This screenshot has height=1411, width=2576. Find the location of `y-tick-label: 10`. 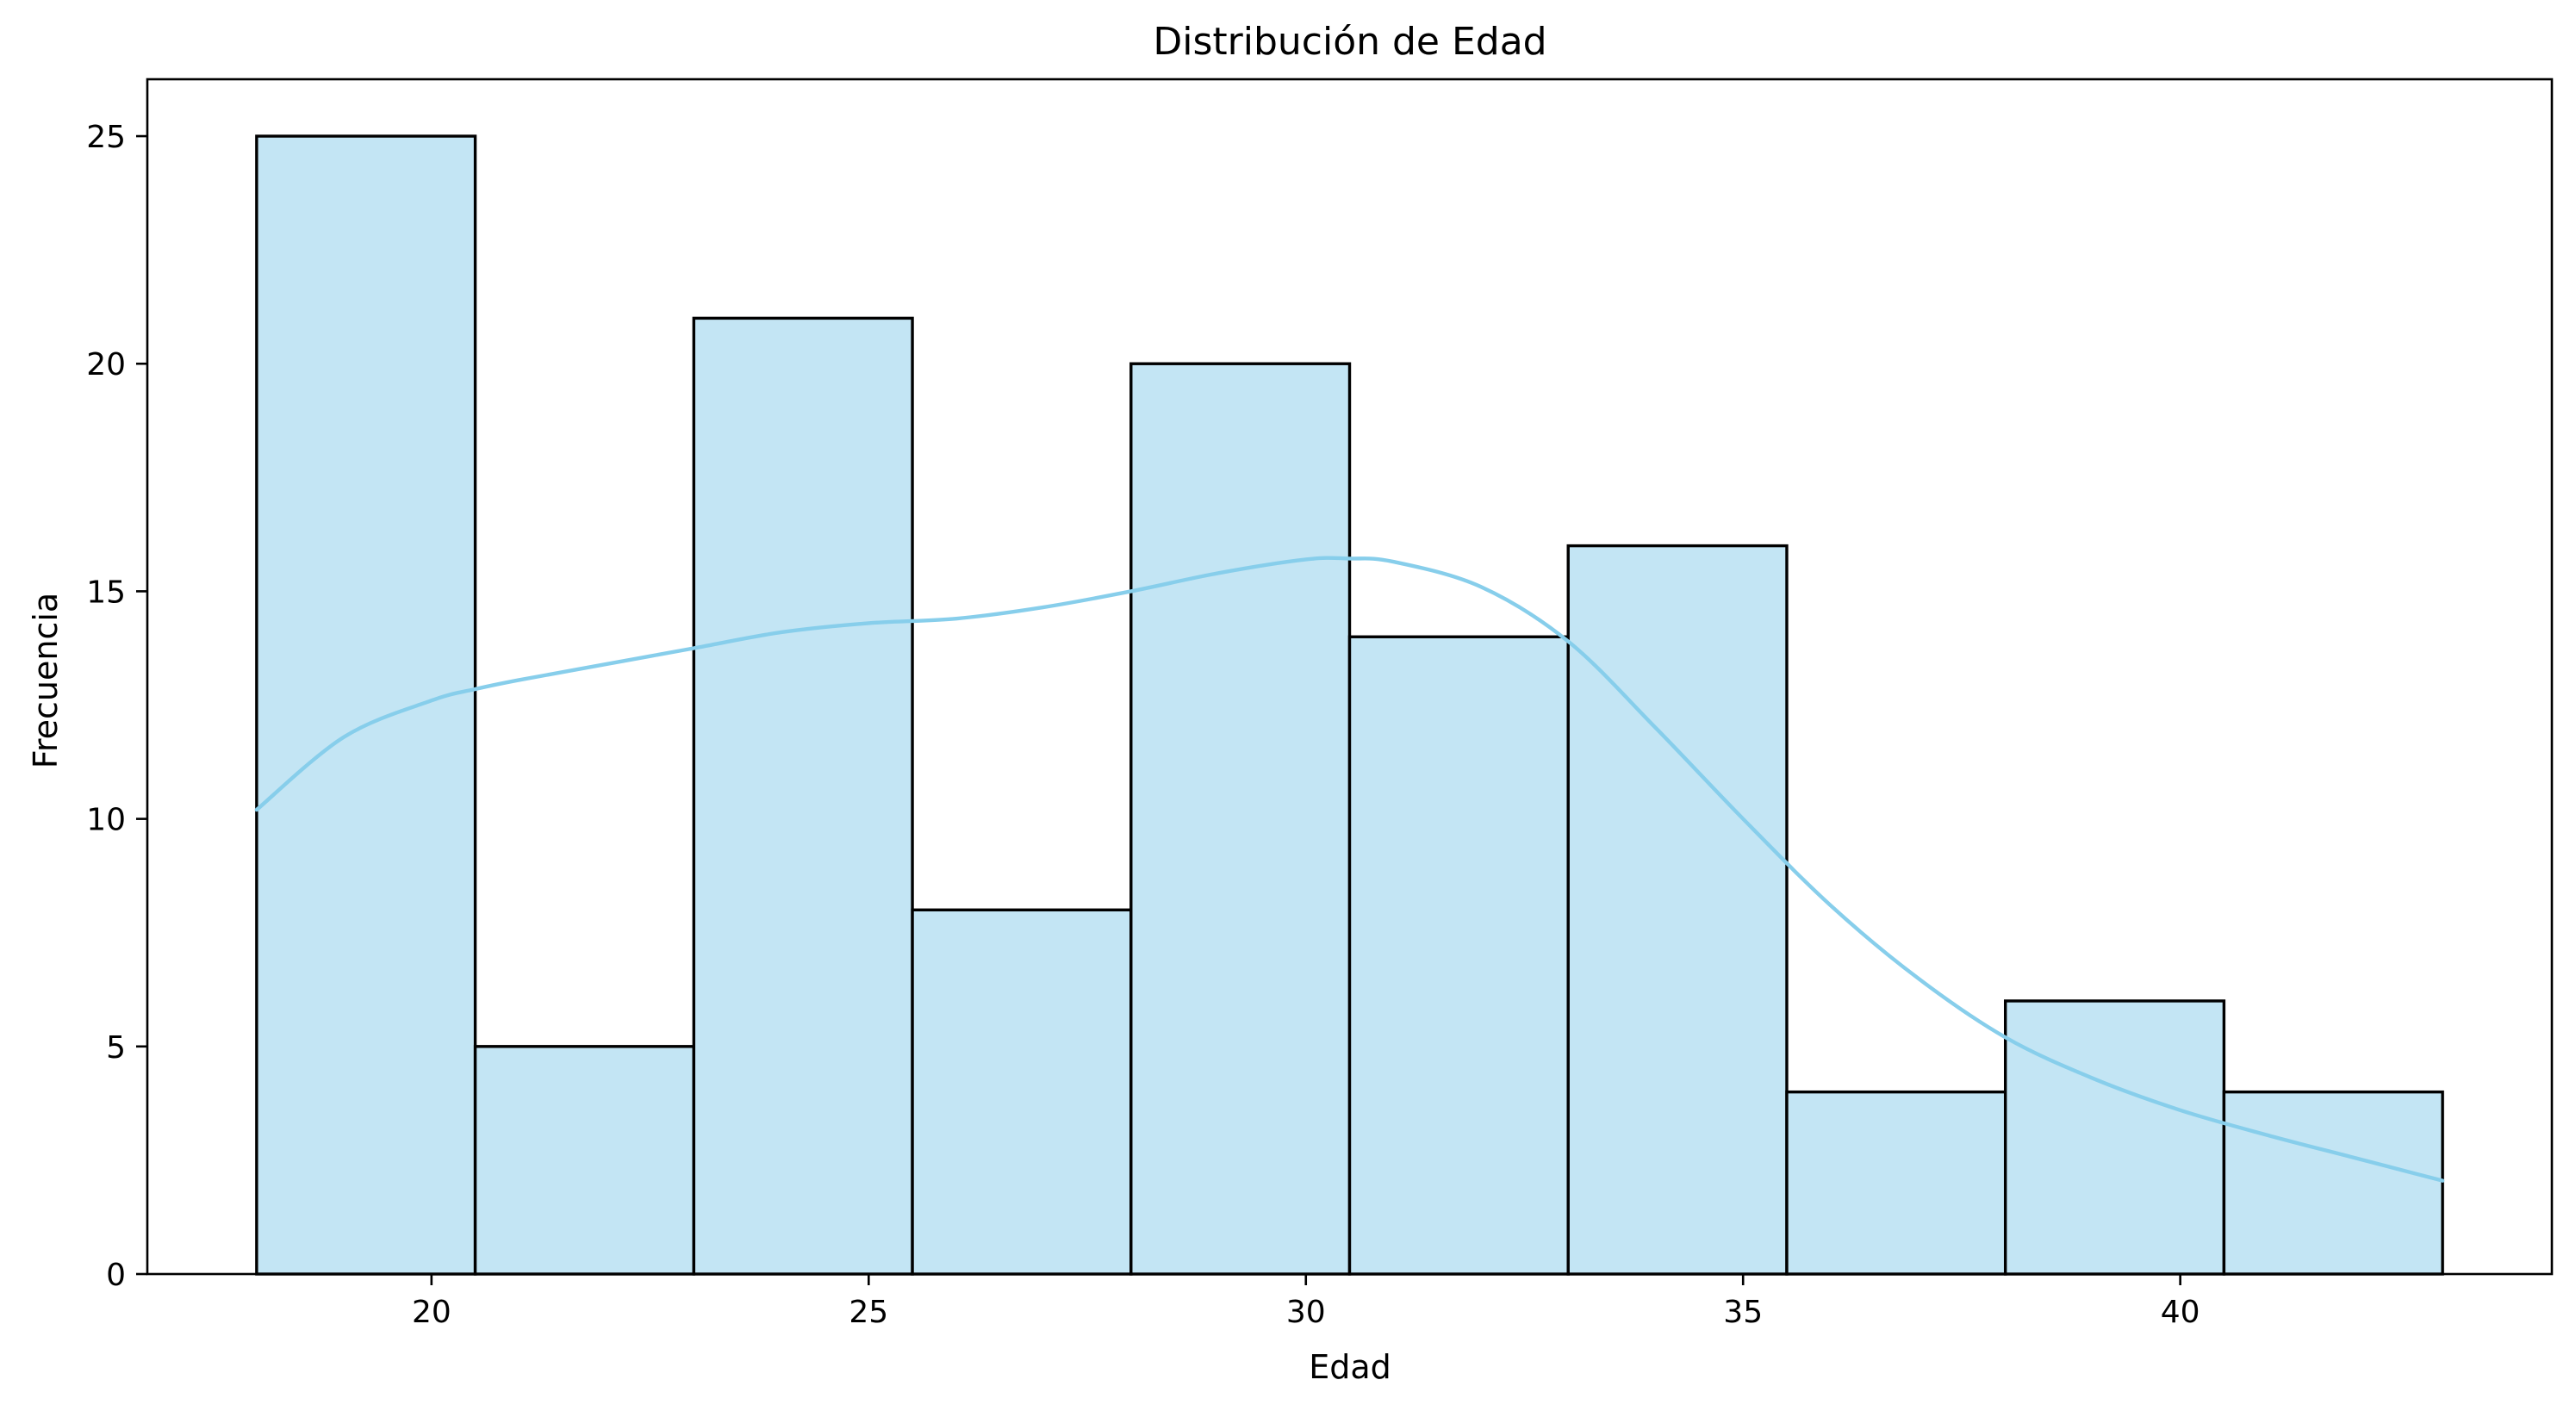

y-tick-label: 10 is located at coordinates (106, 820).